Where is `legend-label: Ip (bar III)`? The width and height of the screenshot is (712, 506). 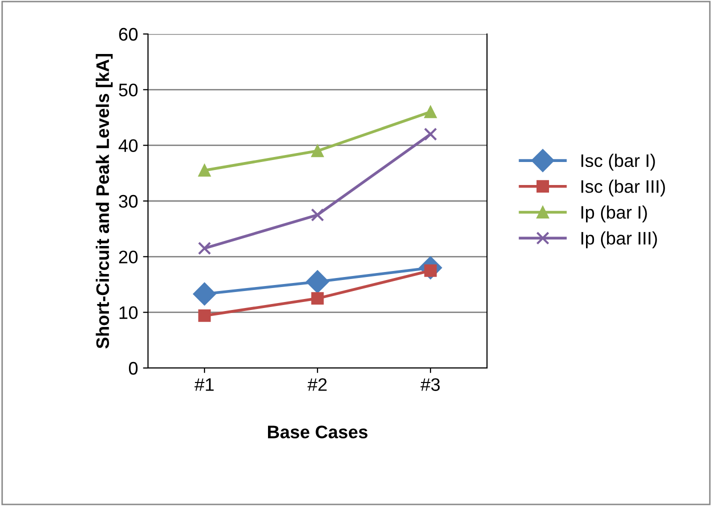
legend-label: Ip (bar III) is located at coordinates (619, 239).